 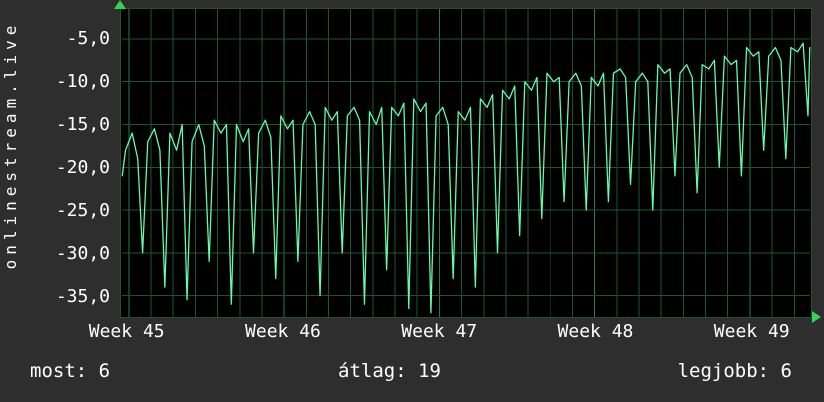 What do you see at coordinates (751, 331) in the screenshot?
I see `x-tick-label: Week 49` at bounding box center [751, 331].